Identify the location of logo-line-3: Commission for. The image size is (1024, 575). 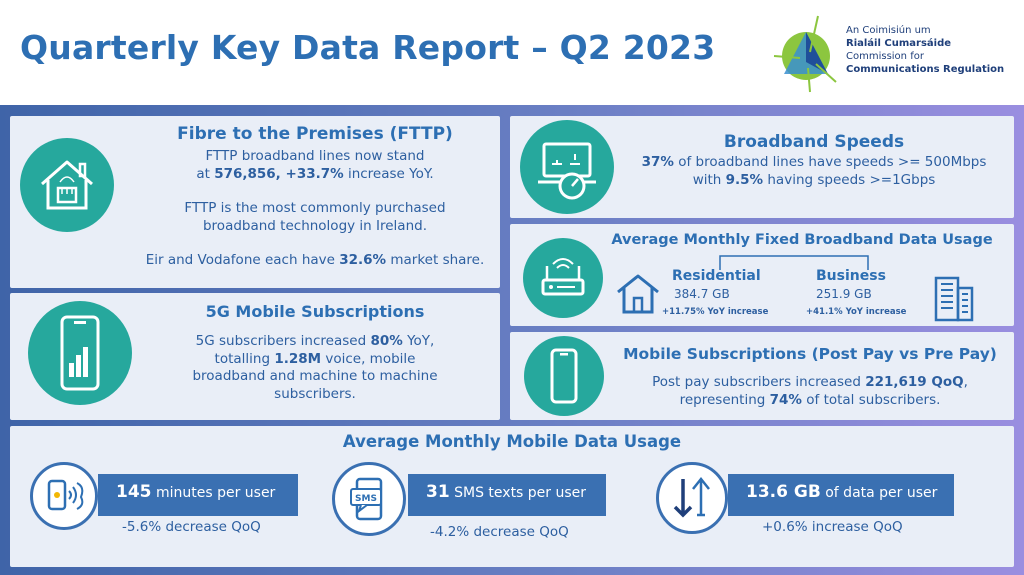
(885, 56).